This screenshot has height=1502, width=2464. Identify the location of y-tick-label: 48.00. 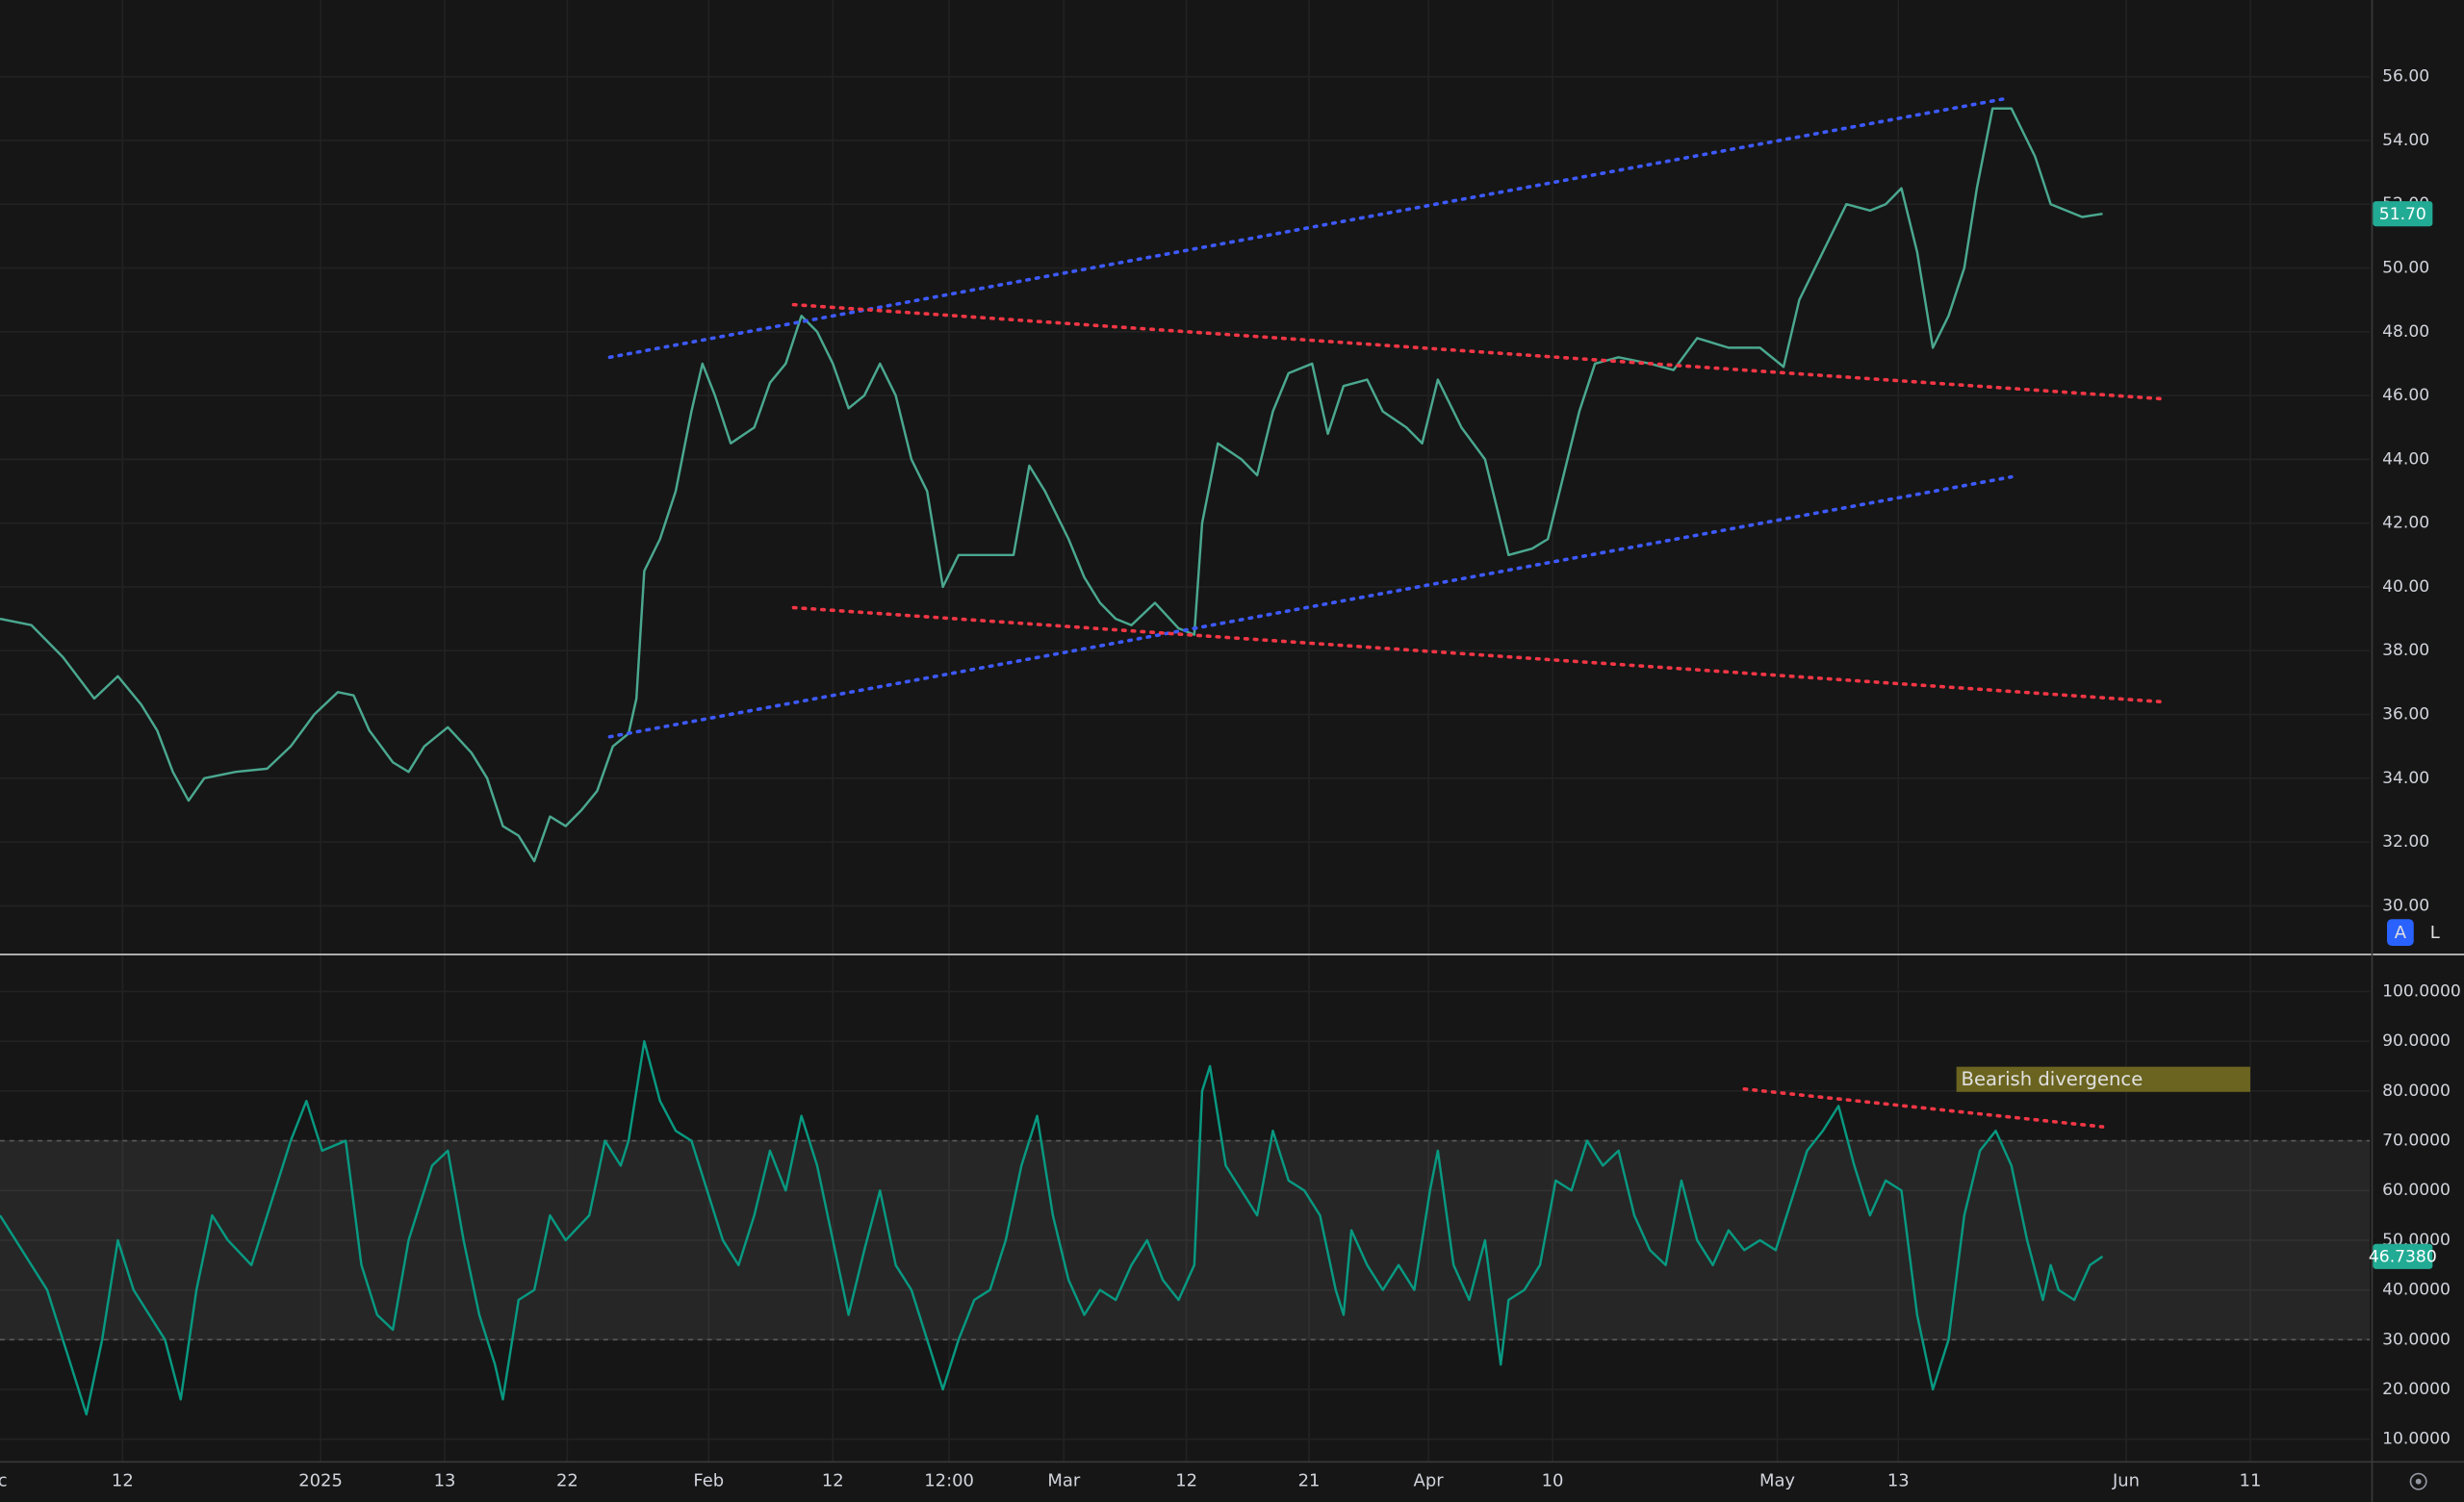
(2405, 332).